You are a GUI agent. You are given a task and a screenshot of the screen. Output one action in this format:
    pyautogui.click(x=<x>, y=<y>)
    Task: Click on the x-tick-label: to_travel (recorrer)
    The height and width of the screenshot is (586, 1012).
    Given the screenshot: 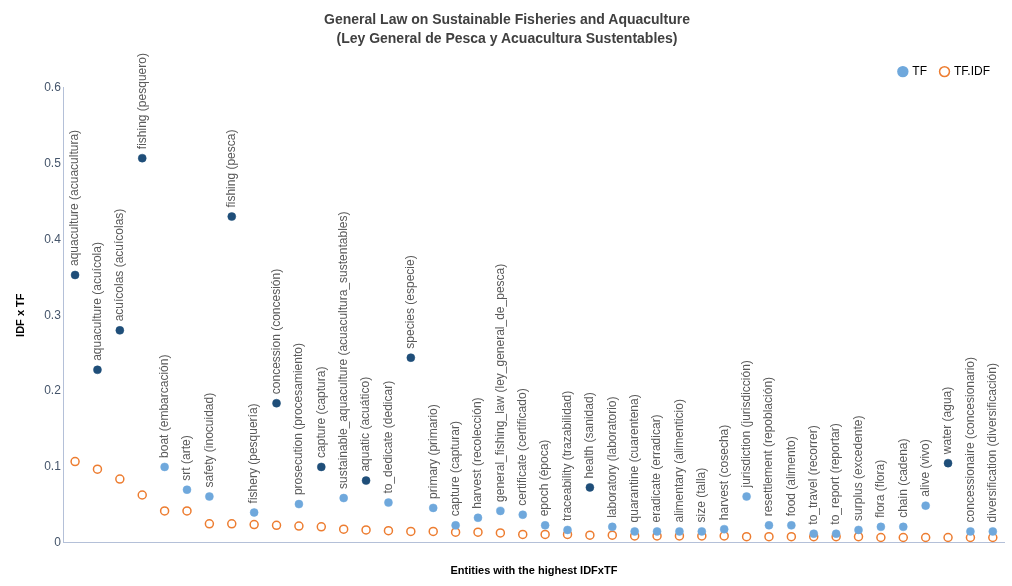 What is the action you would take?
    pyautogui.click(x=813, y=475)
    